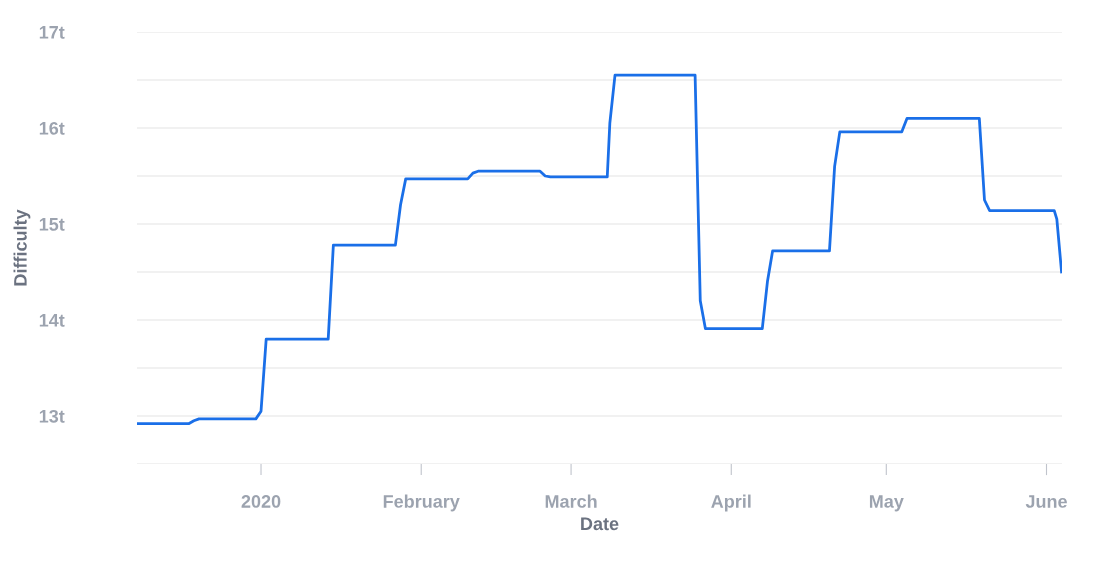  I want to click on y-axis-title: Difficulty, so click(22, 247).